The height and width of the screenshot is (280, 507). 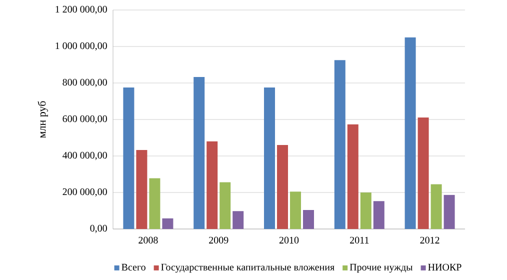 I want to click on legend-label: НИОКР, so click(x=445, y=267).